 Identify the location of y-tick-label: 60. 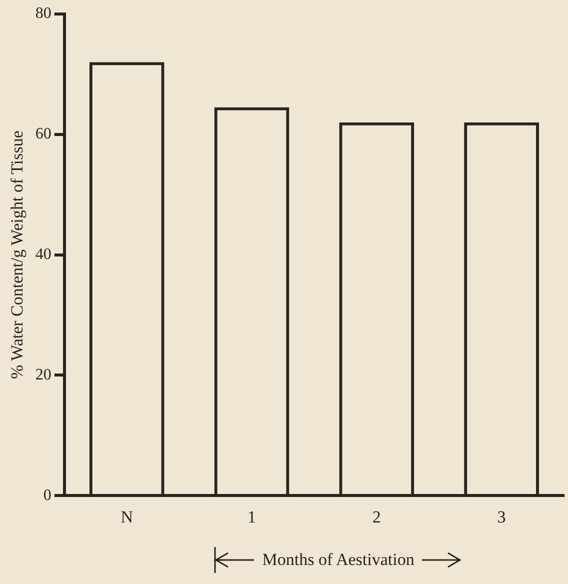
(43, 134).